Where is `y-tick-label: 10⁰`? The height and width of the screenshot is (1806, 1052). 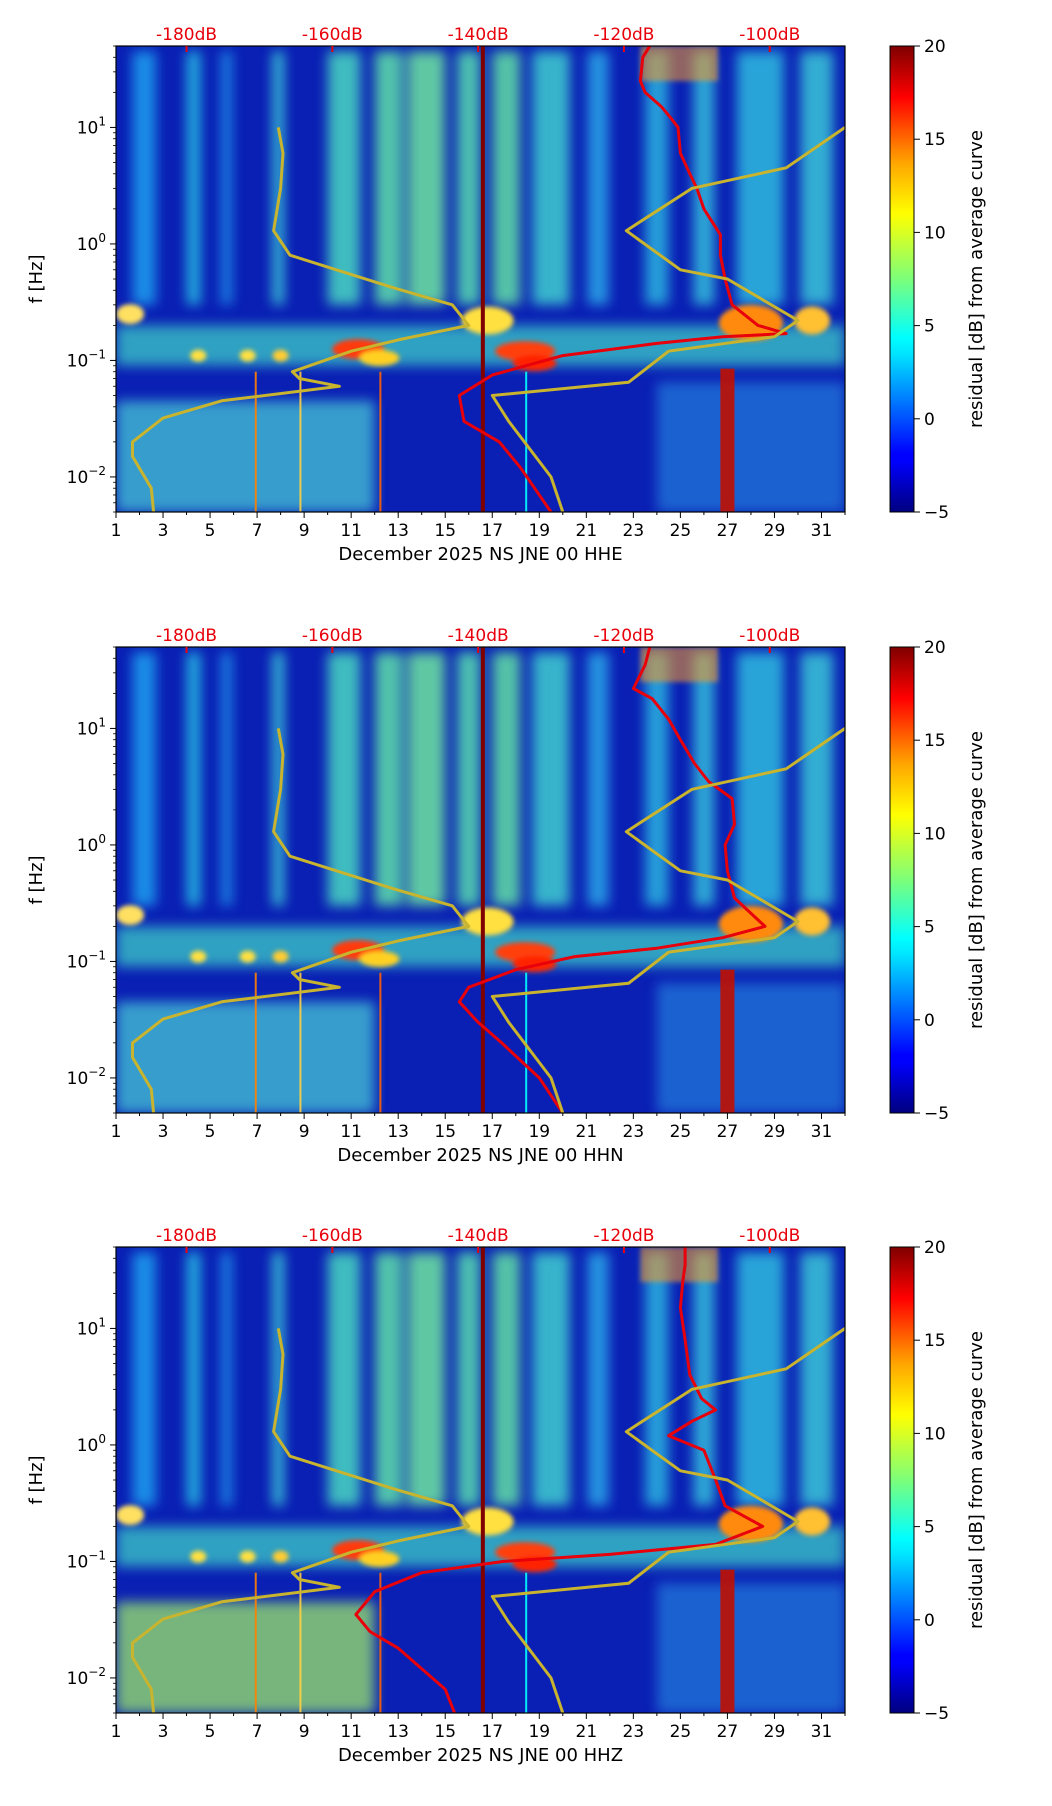 y-tick-label: 10⁰ is located at coordinates (91, 1444).